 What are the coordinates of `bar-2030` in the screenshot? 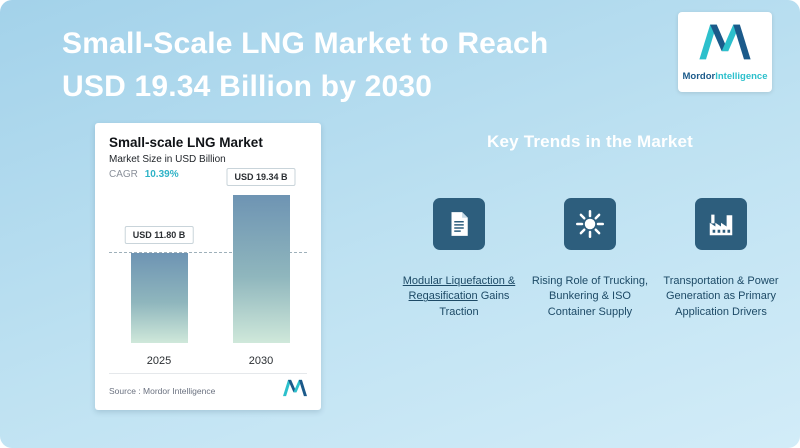 It's located at (261, 269).